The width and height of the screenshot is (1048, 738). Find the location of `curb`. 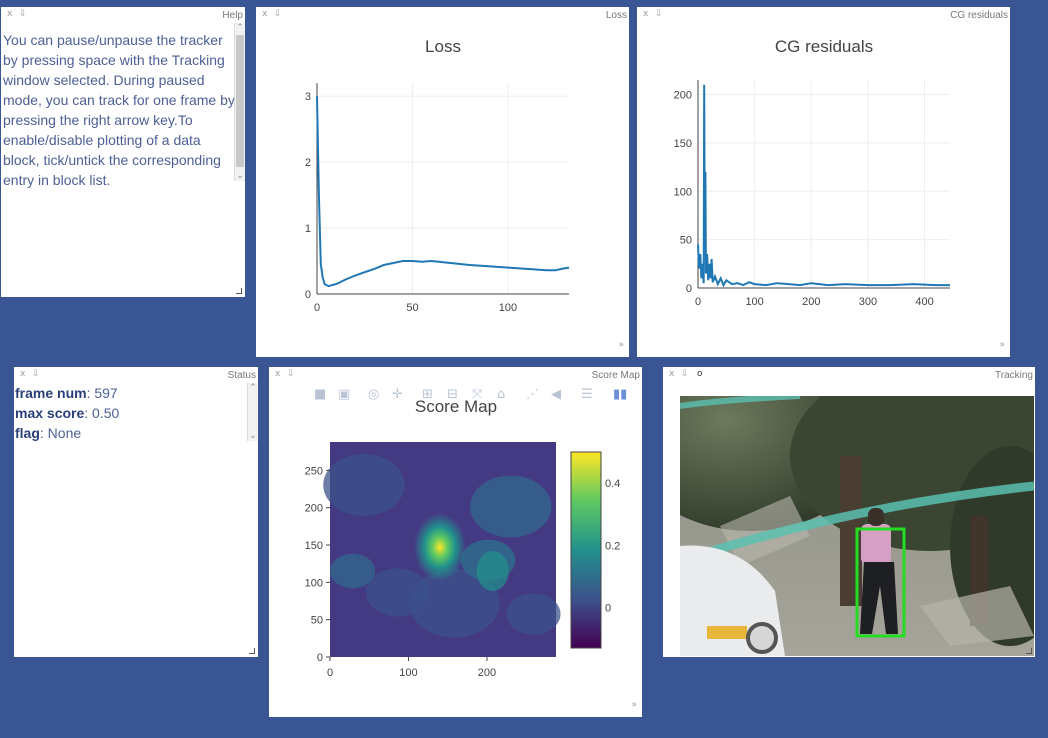

curb is located at coordinates (977, 616).